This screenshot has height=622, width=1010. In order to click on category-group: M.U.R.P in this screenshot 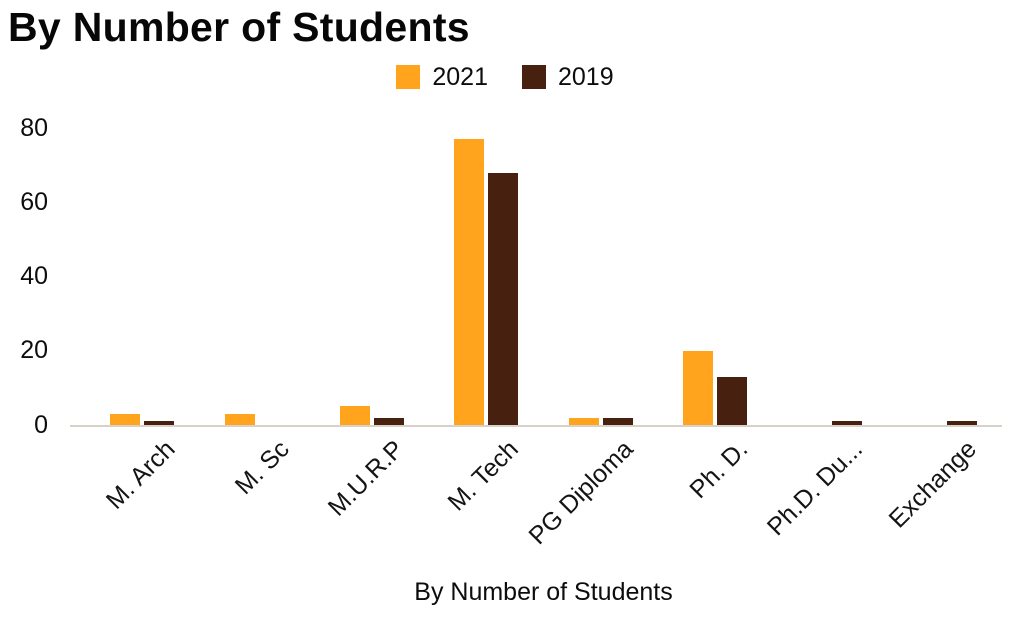, I will do `click(371, 325)`.